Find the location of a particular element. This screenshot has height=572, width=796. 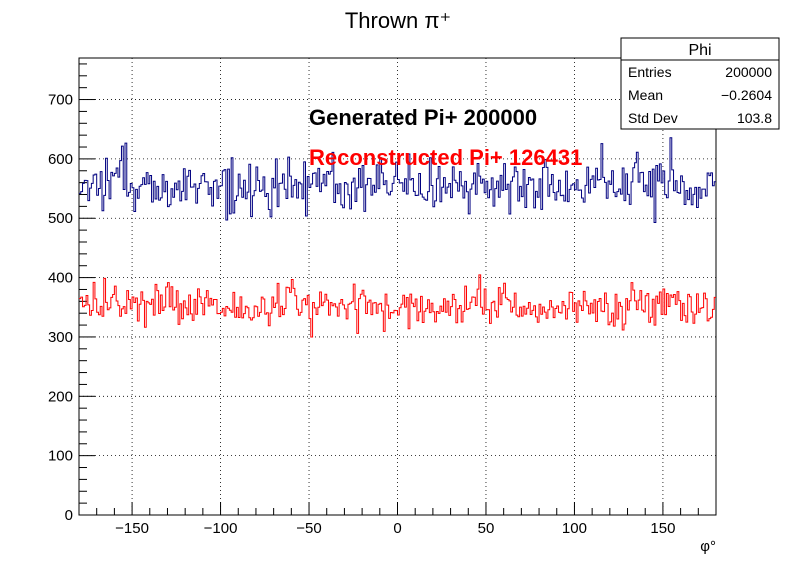

y-tick-label: 200 is located at coordinates (60, 396).